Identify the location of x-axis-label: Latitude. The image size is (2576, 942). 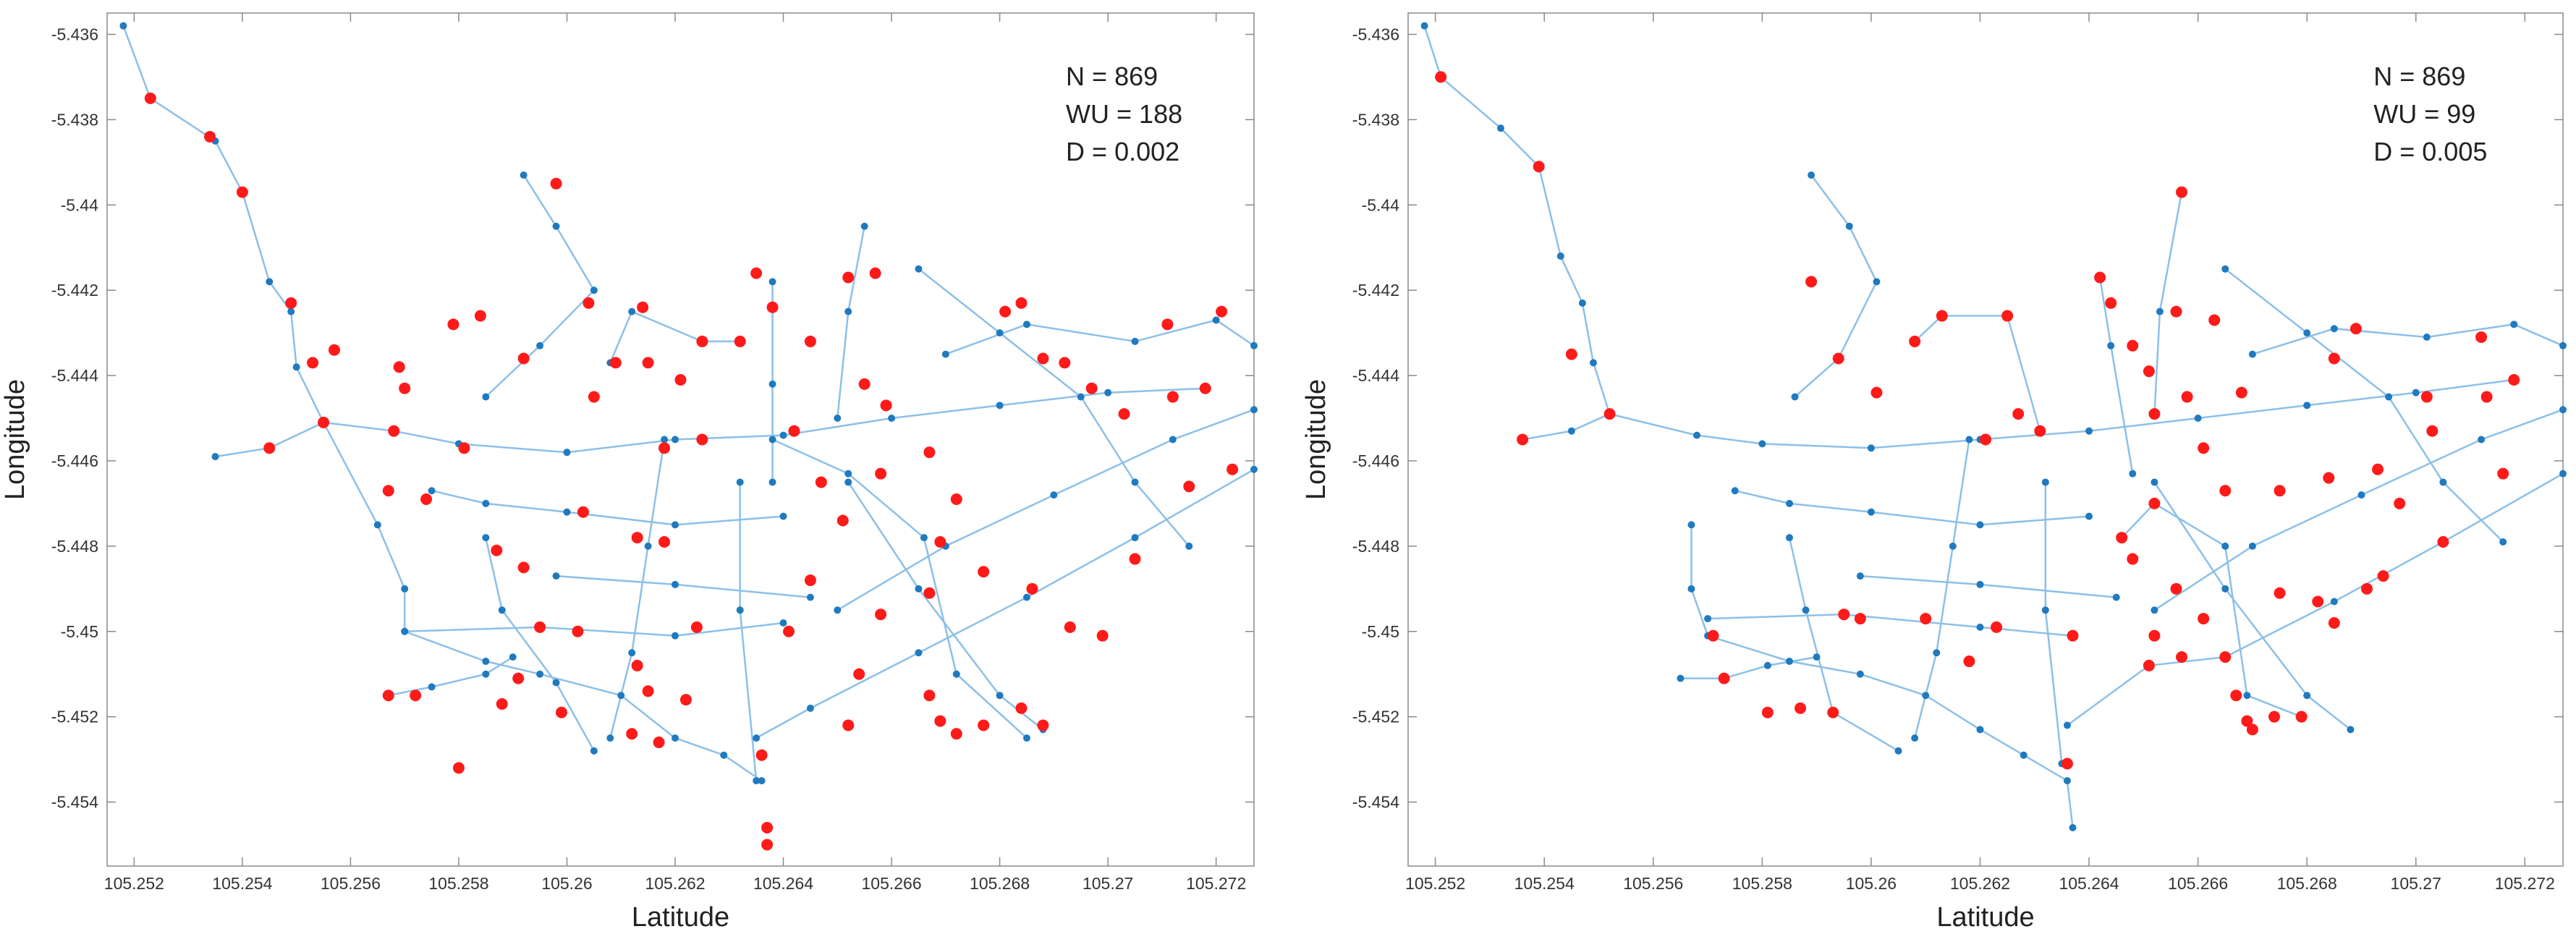
(680, 917).